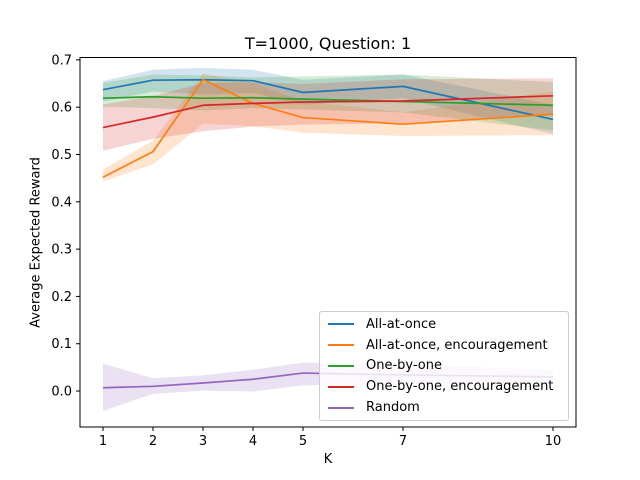 The width and height of the screenshot is (640, 480). Describe the element at coordinates (203, 441) in the screenshot. I see `svg-text: 3` at that location.